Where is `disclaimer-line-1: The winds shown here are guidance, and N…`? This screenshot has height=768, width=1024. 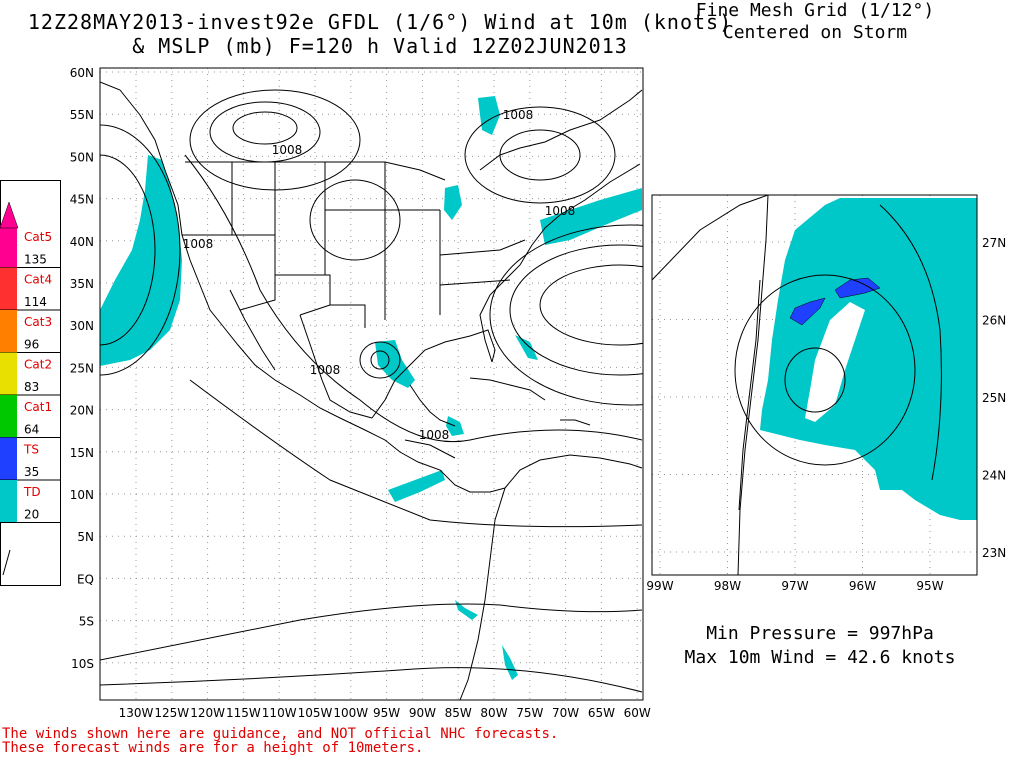 disclaimer-line-1: The winds shown here are guidance, and N… is located at coordinates (280, 734).